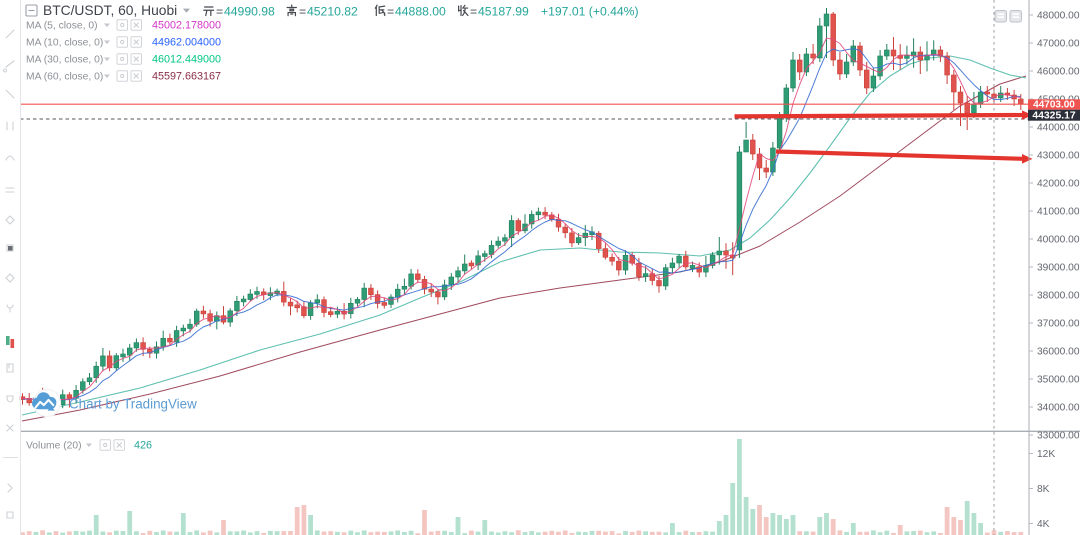  What do you see at coordinates (1058, 324) in the screenshot?
I see `svg-text: 37000.00` at bounding box center [1058, 324].